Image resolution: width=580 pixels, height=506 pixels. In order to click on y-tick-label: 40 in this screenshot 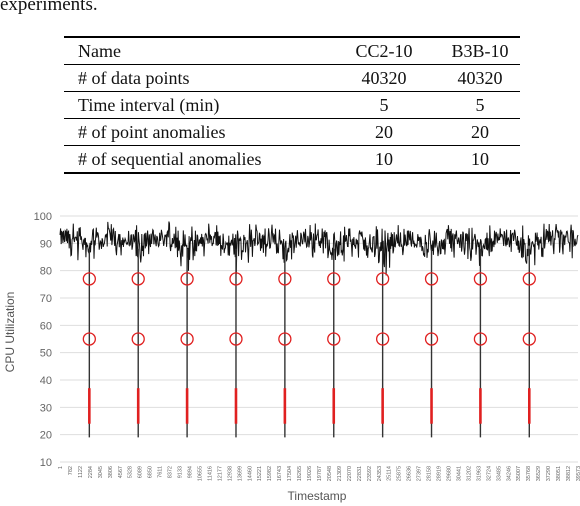, I will do `click(46, 381)`.